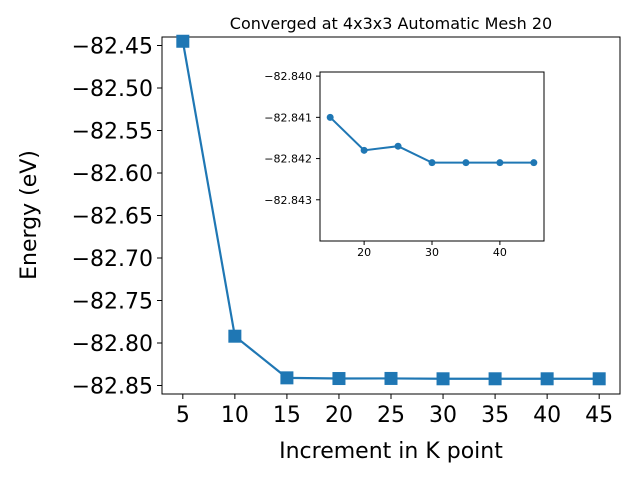 This screenshot has height=480, width=640. I want to click on main-x-tick-label: 25, so click(391, 415).